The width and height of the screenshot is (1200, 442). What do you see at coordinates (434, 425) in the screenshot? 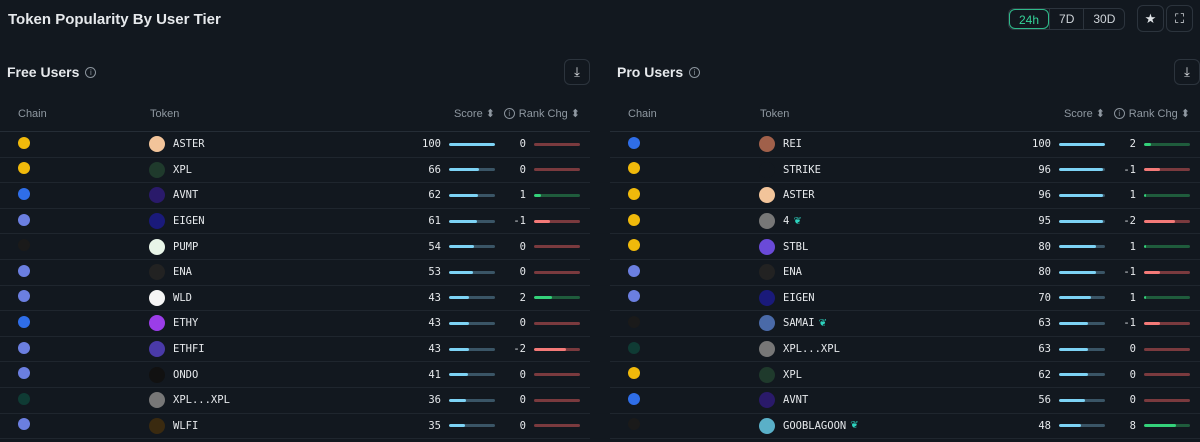
I see `score-value: 35` at bounding box center [434, 425].